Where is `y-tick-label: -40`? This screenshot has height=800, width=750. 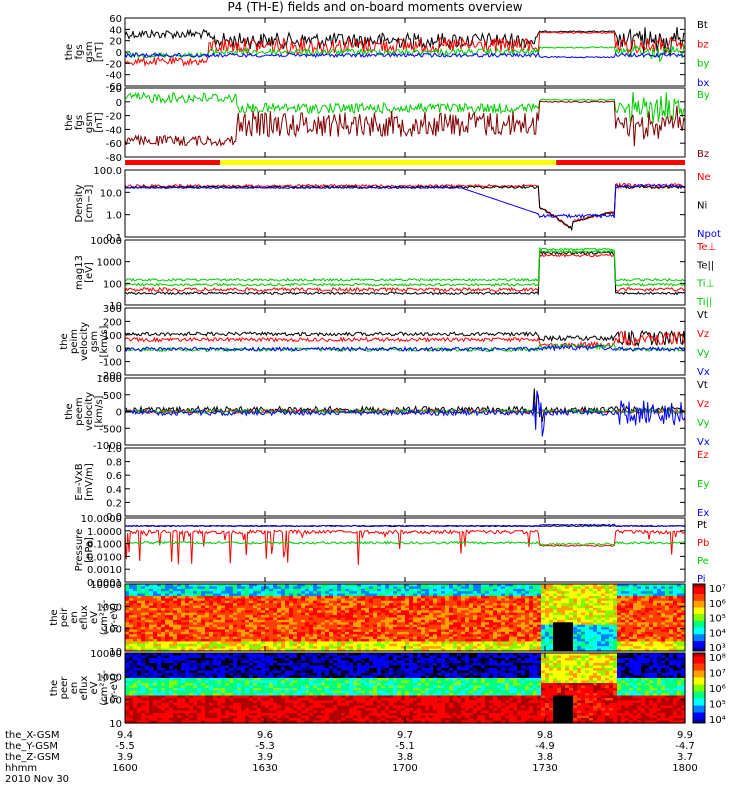
y-tick-label: -40 is located at coordinates (114, 130).